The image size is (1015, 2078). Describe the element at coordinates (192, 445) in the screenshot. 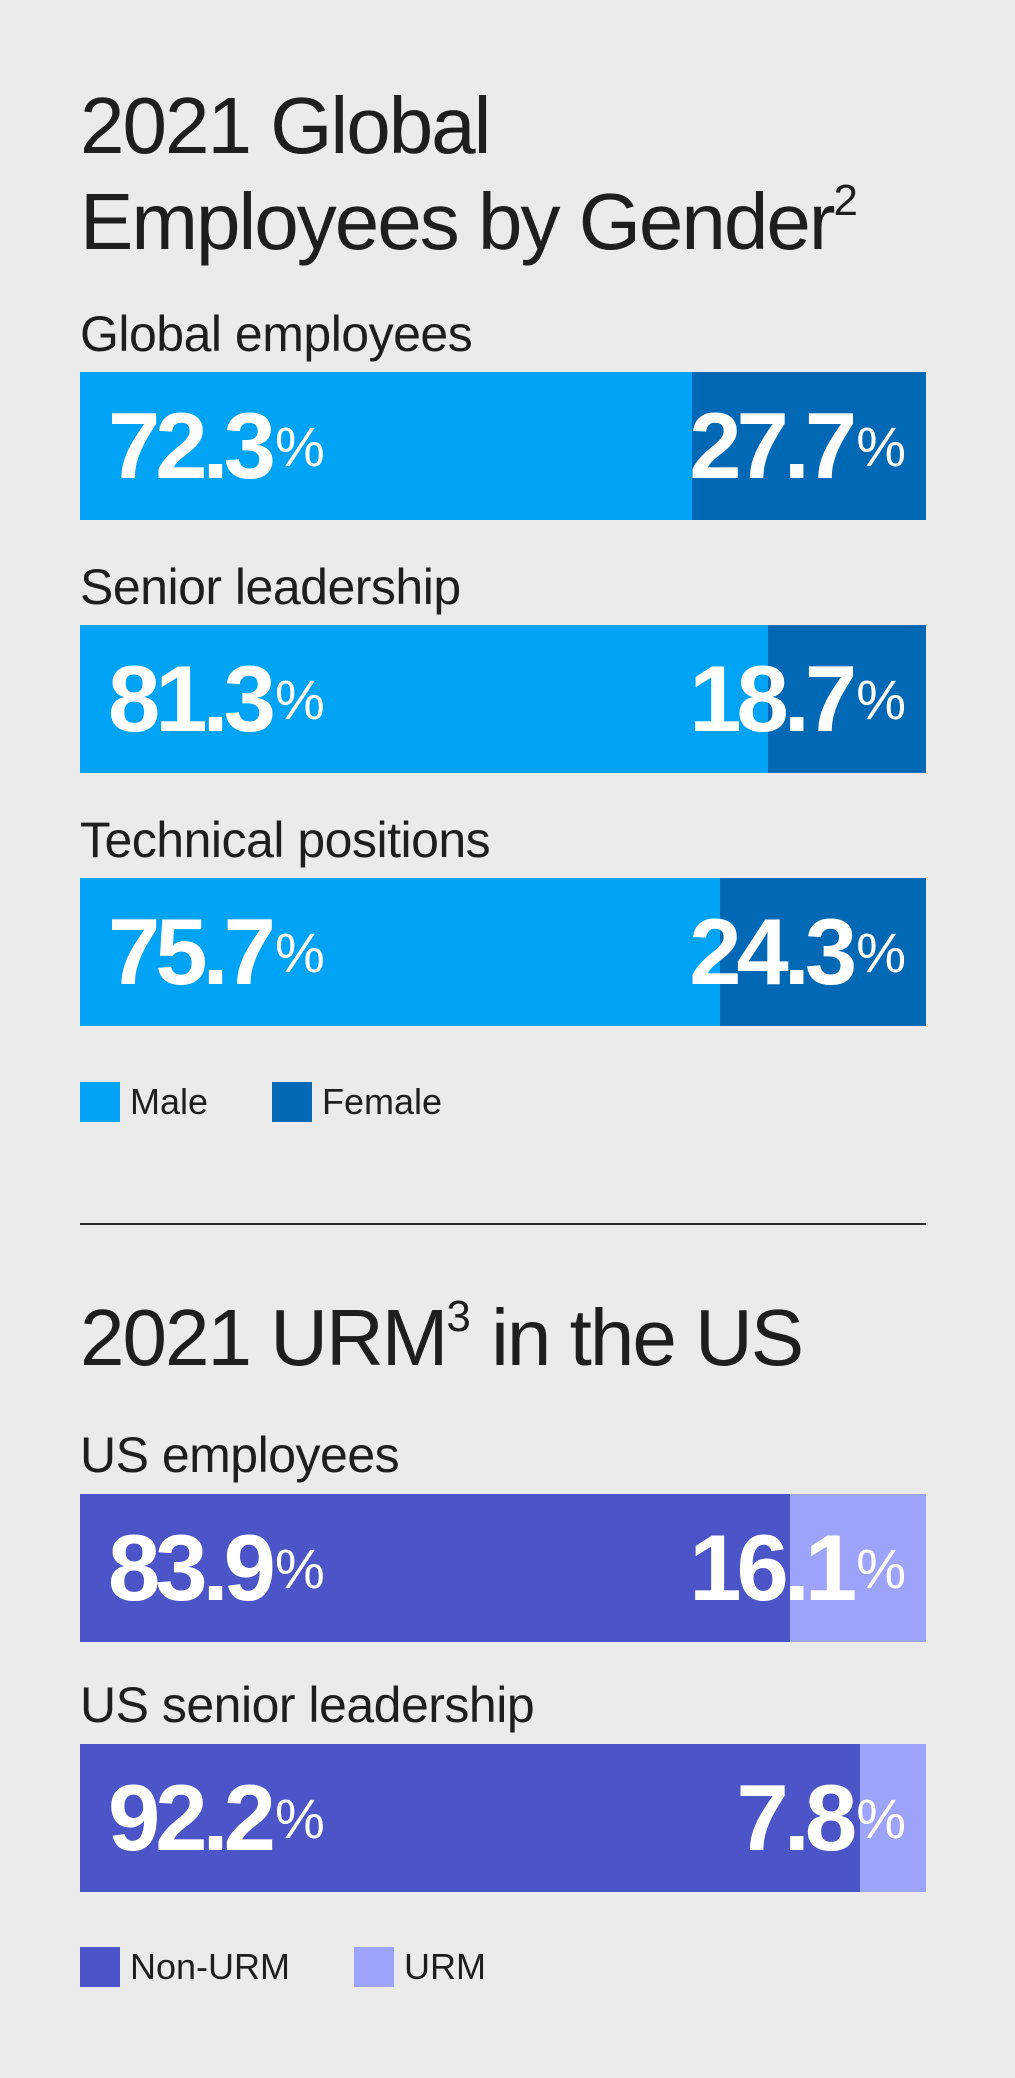

I see `data-label-value: 72.3` at that location.